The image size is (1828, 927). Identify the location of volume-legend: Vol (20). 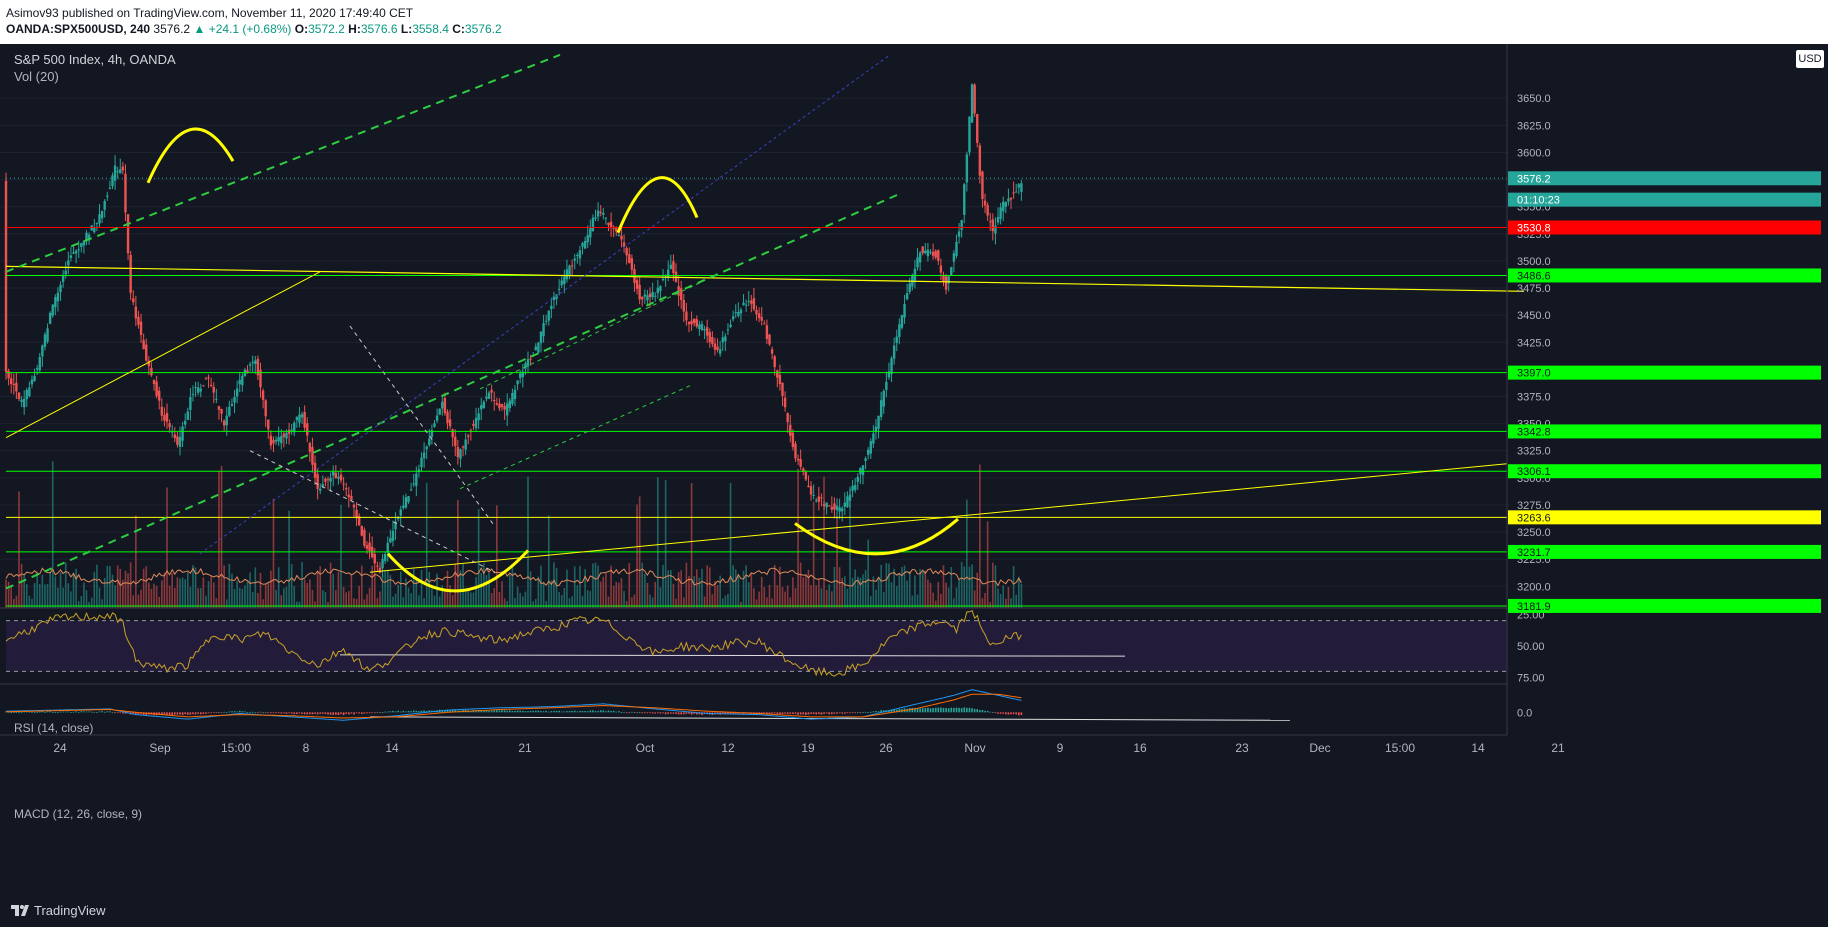
(36, 76).